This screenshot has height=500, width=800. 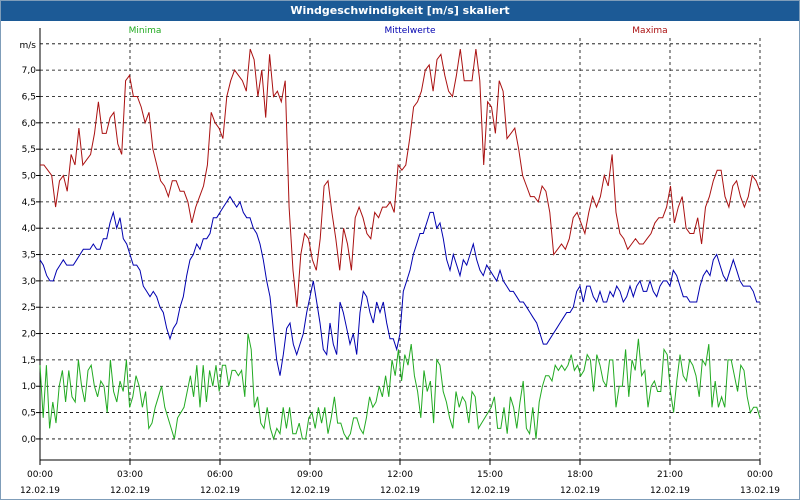 What do you see at coordinates (580, 475) in the screenshot?
I see `x-tick-time-label: 18:00` at bounding box center [580, 475].